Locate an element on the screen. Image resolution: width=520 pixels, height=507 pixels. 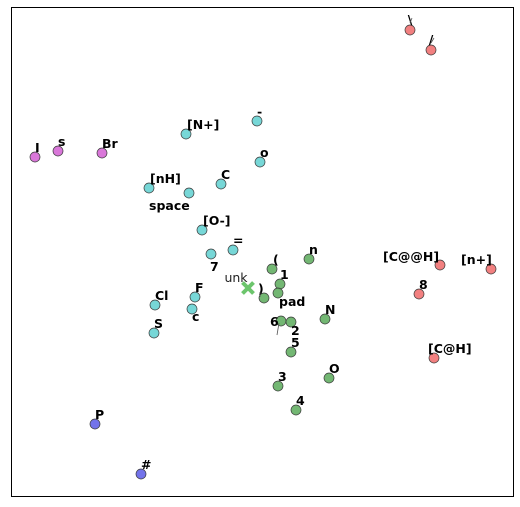
label-br: Br is located at coordinates (110, 143).